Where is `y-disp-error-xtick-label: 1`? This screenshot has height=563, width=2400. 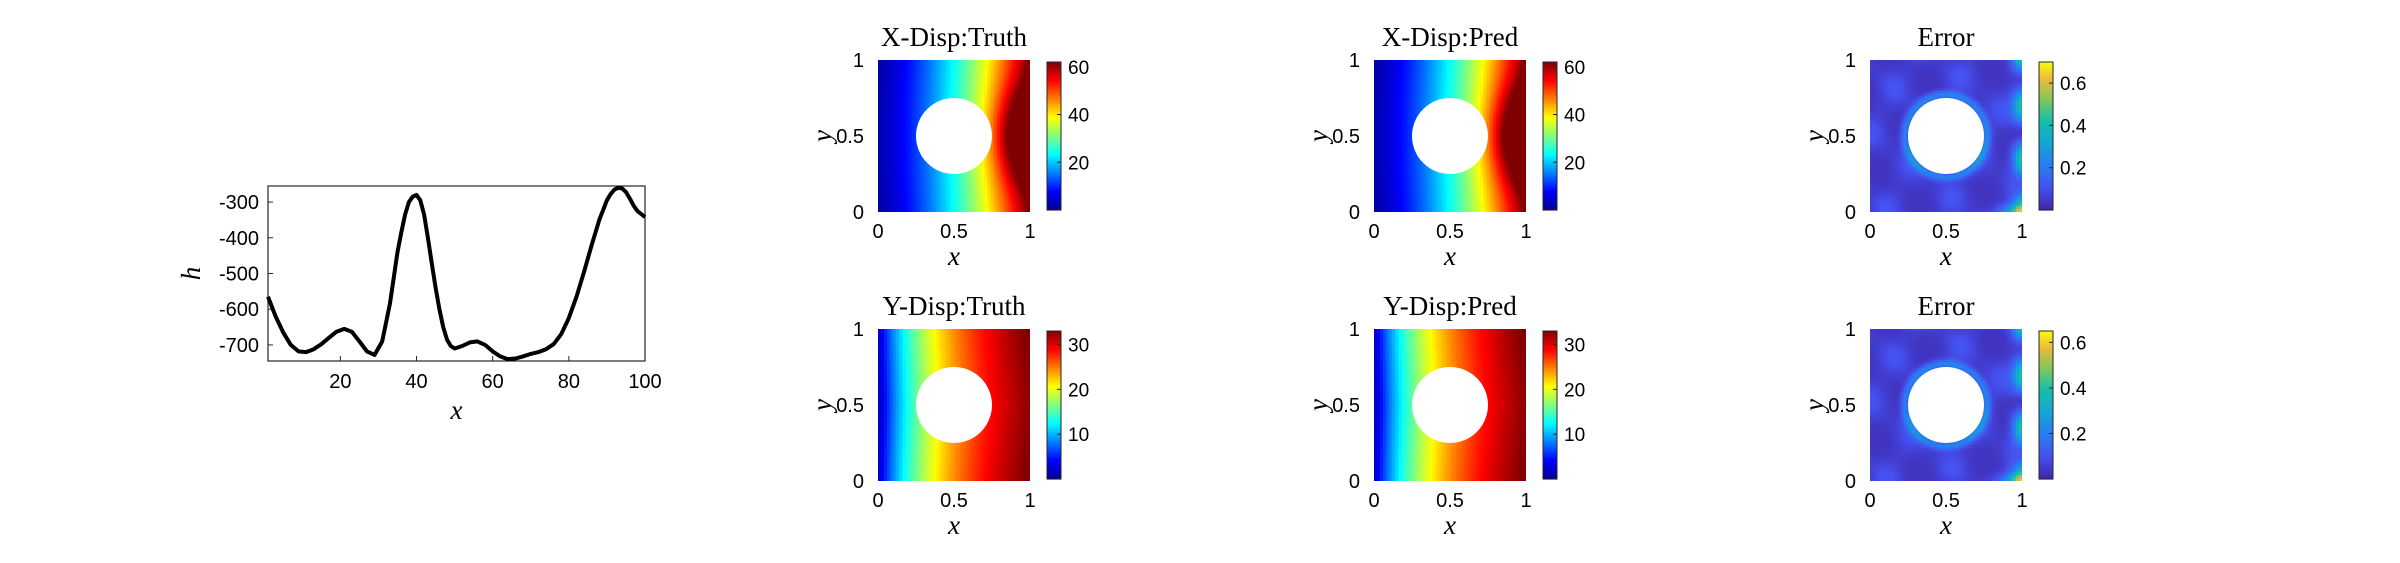
y-disp-error-xtick-label: 1 is located at coordinates (2021, 501).